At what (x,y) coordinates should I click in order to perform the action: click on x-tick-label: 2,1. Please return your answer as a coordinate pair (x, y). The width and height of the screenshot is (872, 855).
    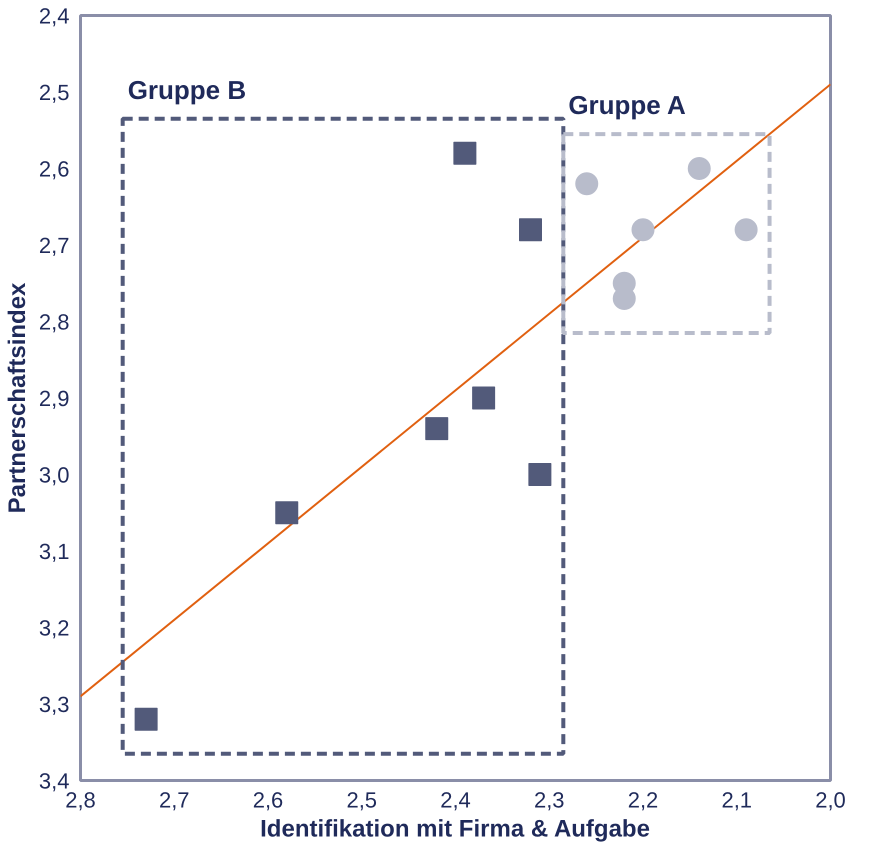
    Looking at the image, I should click on (736, 800).